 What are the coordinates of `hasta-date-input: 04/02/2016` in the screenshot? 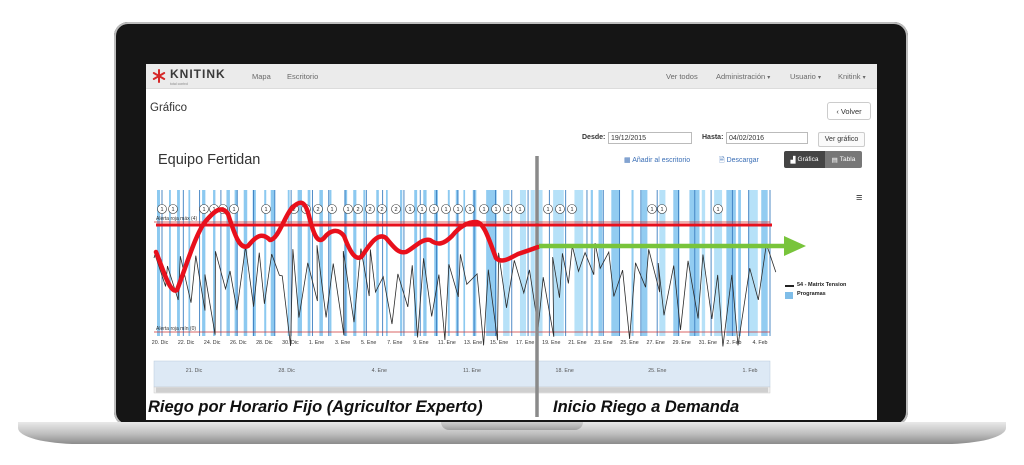 It's located at (767, 138).